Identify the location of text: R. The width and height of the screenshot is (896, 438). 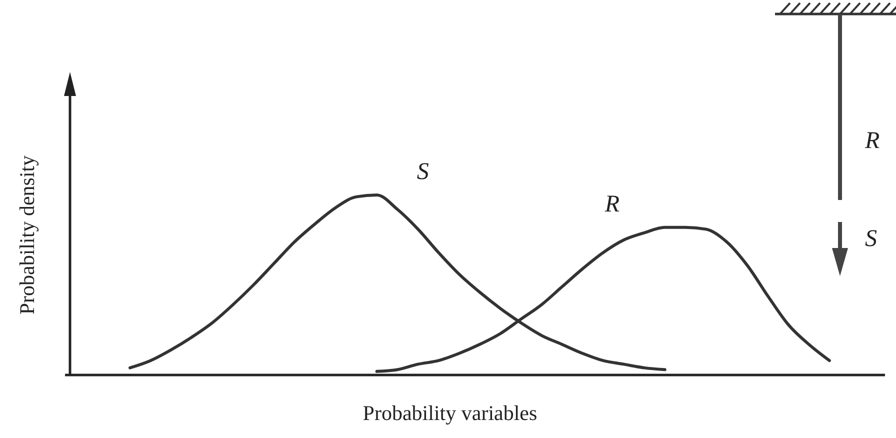
(872, 141).